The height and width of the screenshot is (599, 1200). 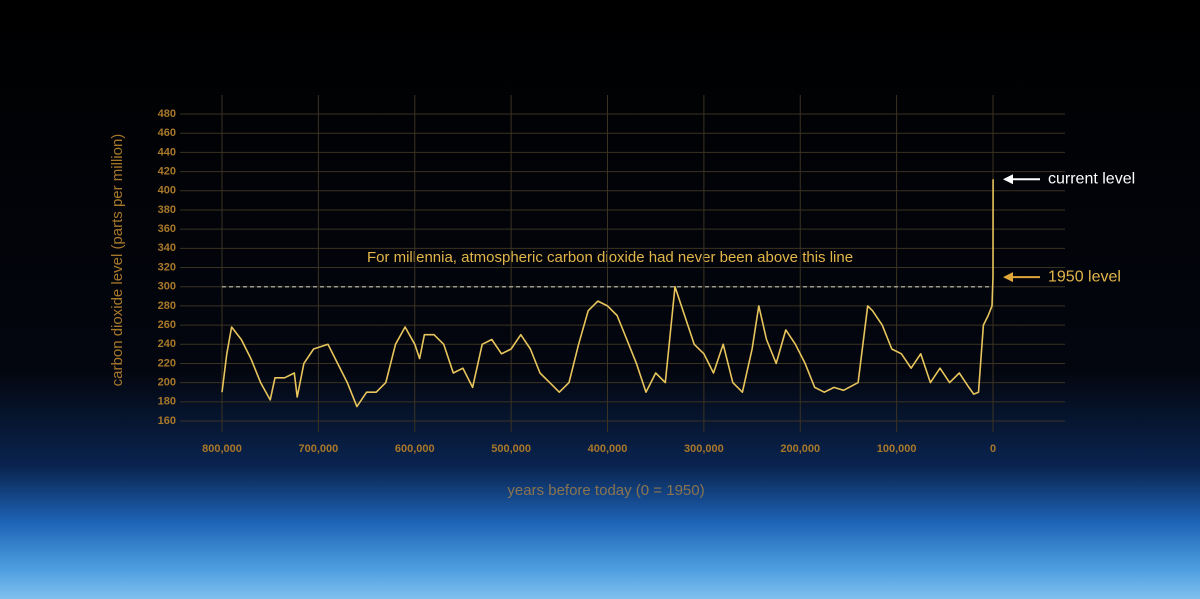 I want to click on y-tick-label: 240, so click(x=167, y=344).